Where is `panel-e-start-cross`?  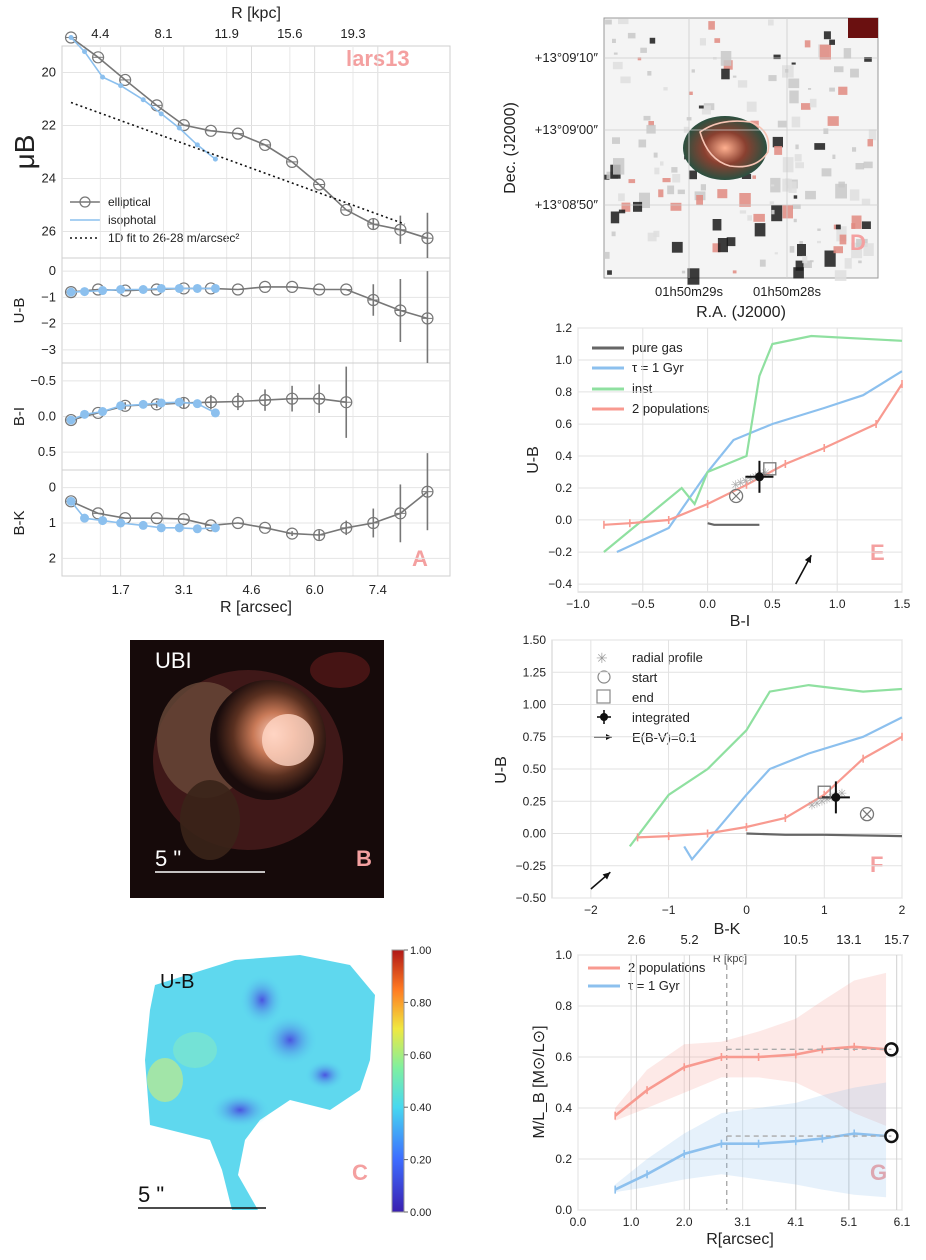
panel-e-start-cross is located at coordinates (736, 496).